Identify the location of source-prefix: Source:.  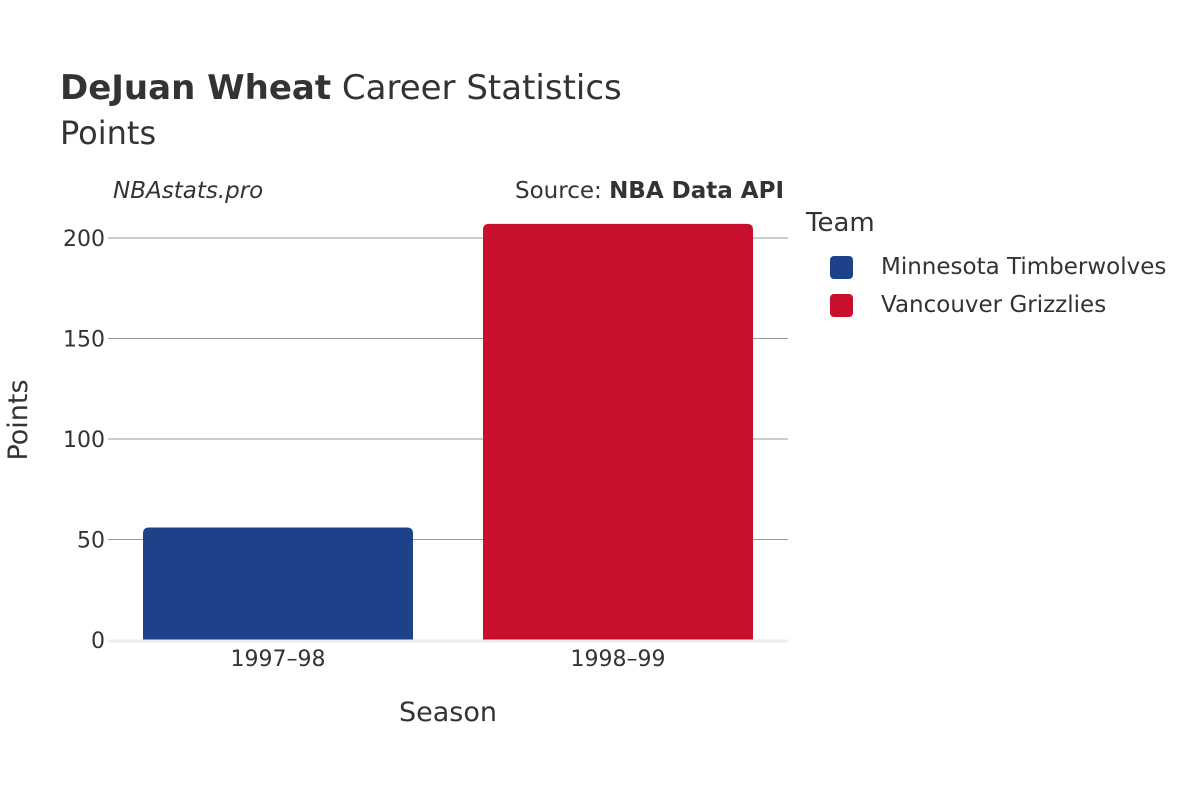
(562, 191).